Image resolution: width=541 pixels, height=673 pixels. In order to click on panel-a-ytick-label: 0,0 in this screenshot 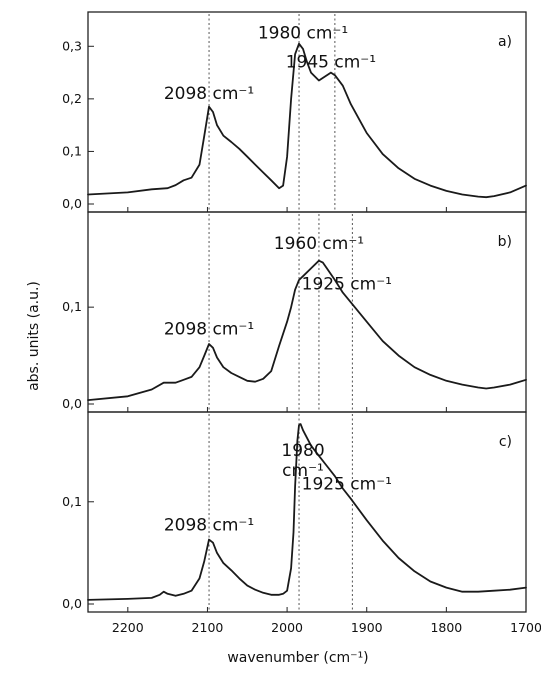, I will do `click(72, 203)`.